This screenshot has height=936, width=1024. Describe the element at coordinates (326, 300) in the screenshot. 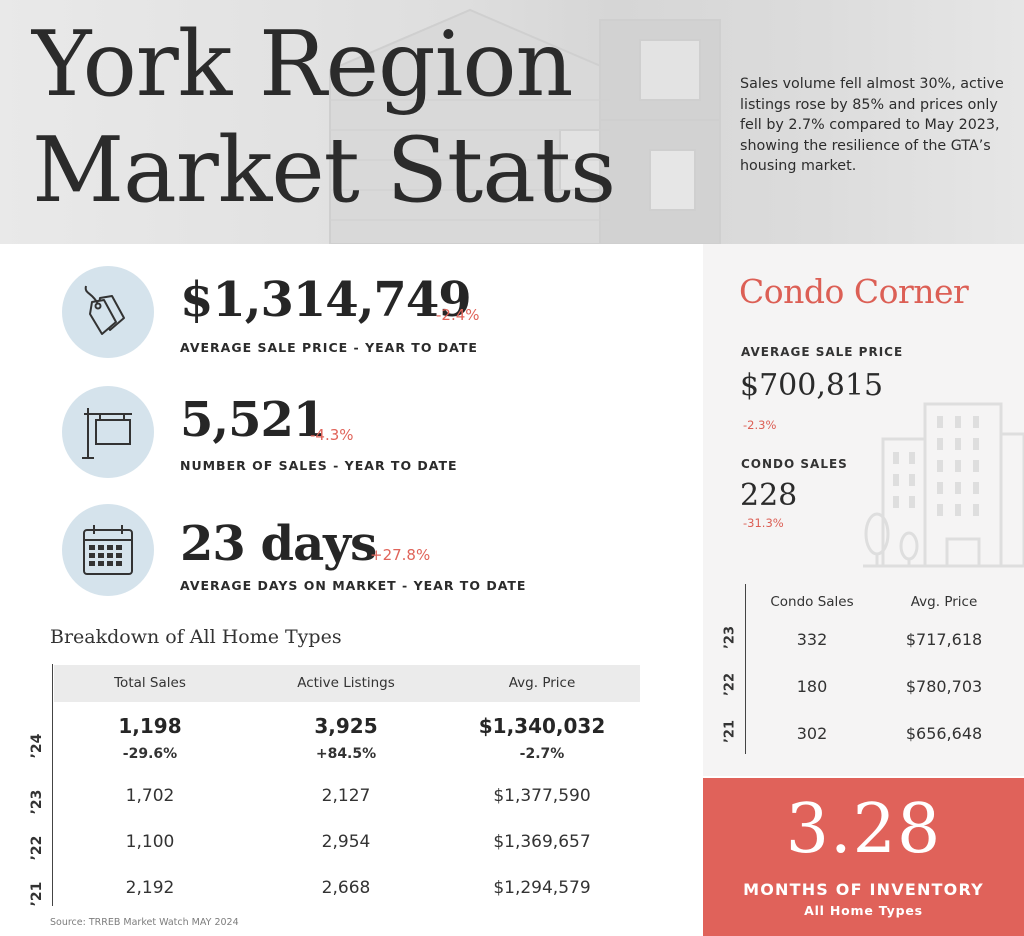

I see `stat-value: $1,314,749` at that location.